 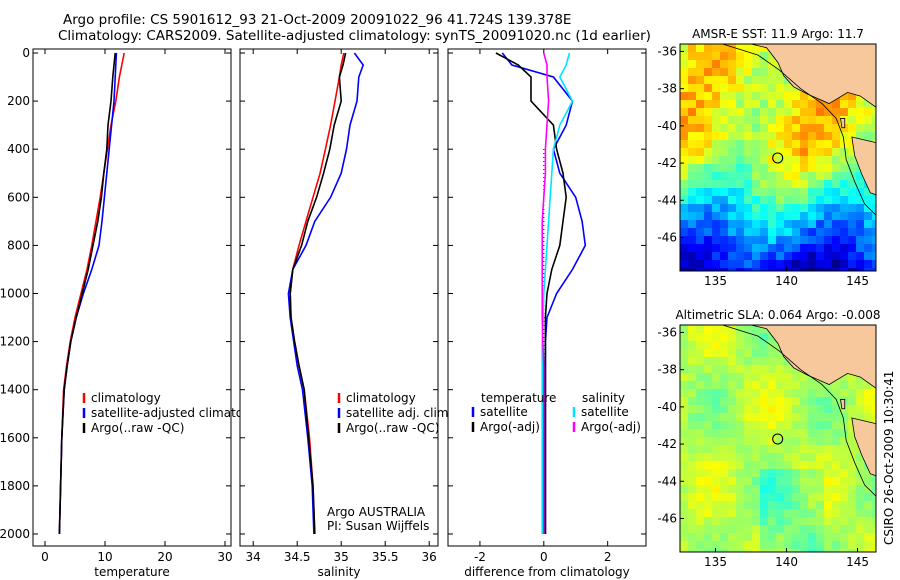 I want to click on map-y-tick-label: -38, so click(x=667, y=370).